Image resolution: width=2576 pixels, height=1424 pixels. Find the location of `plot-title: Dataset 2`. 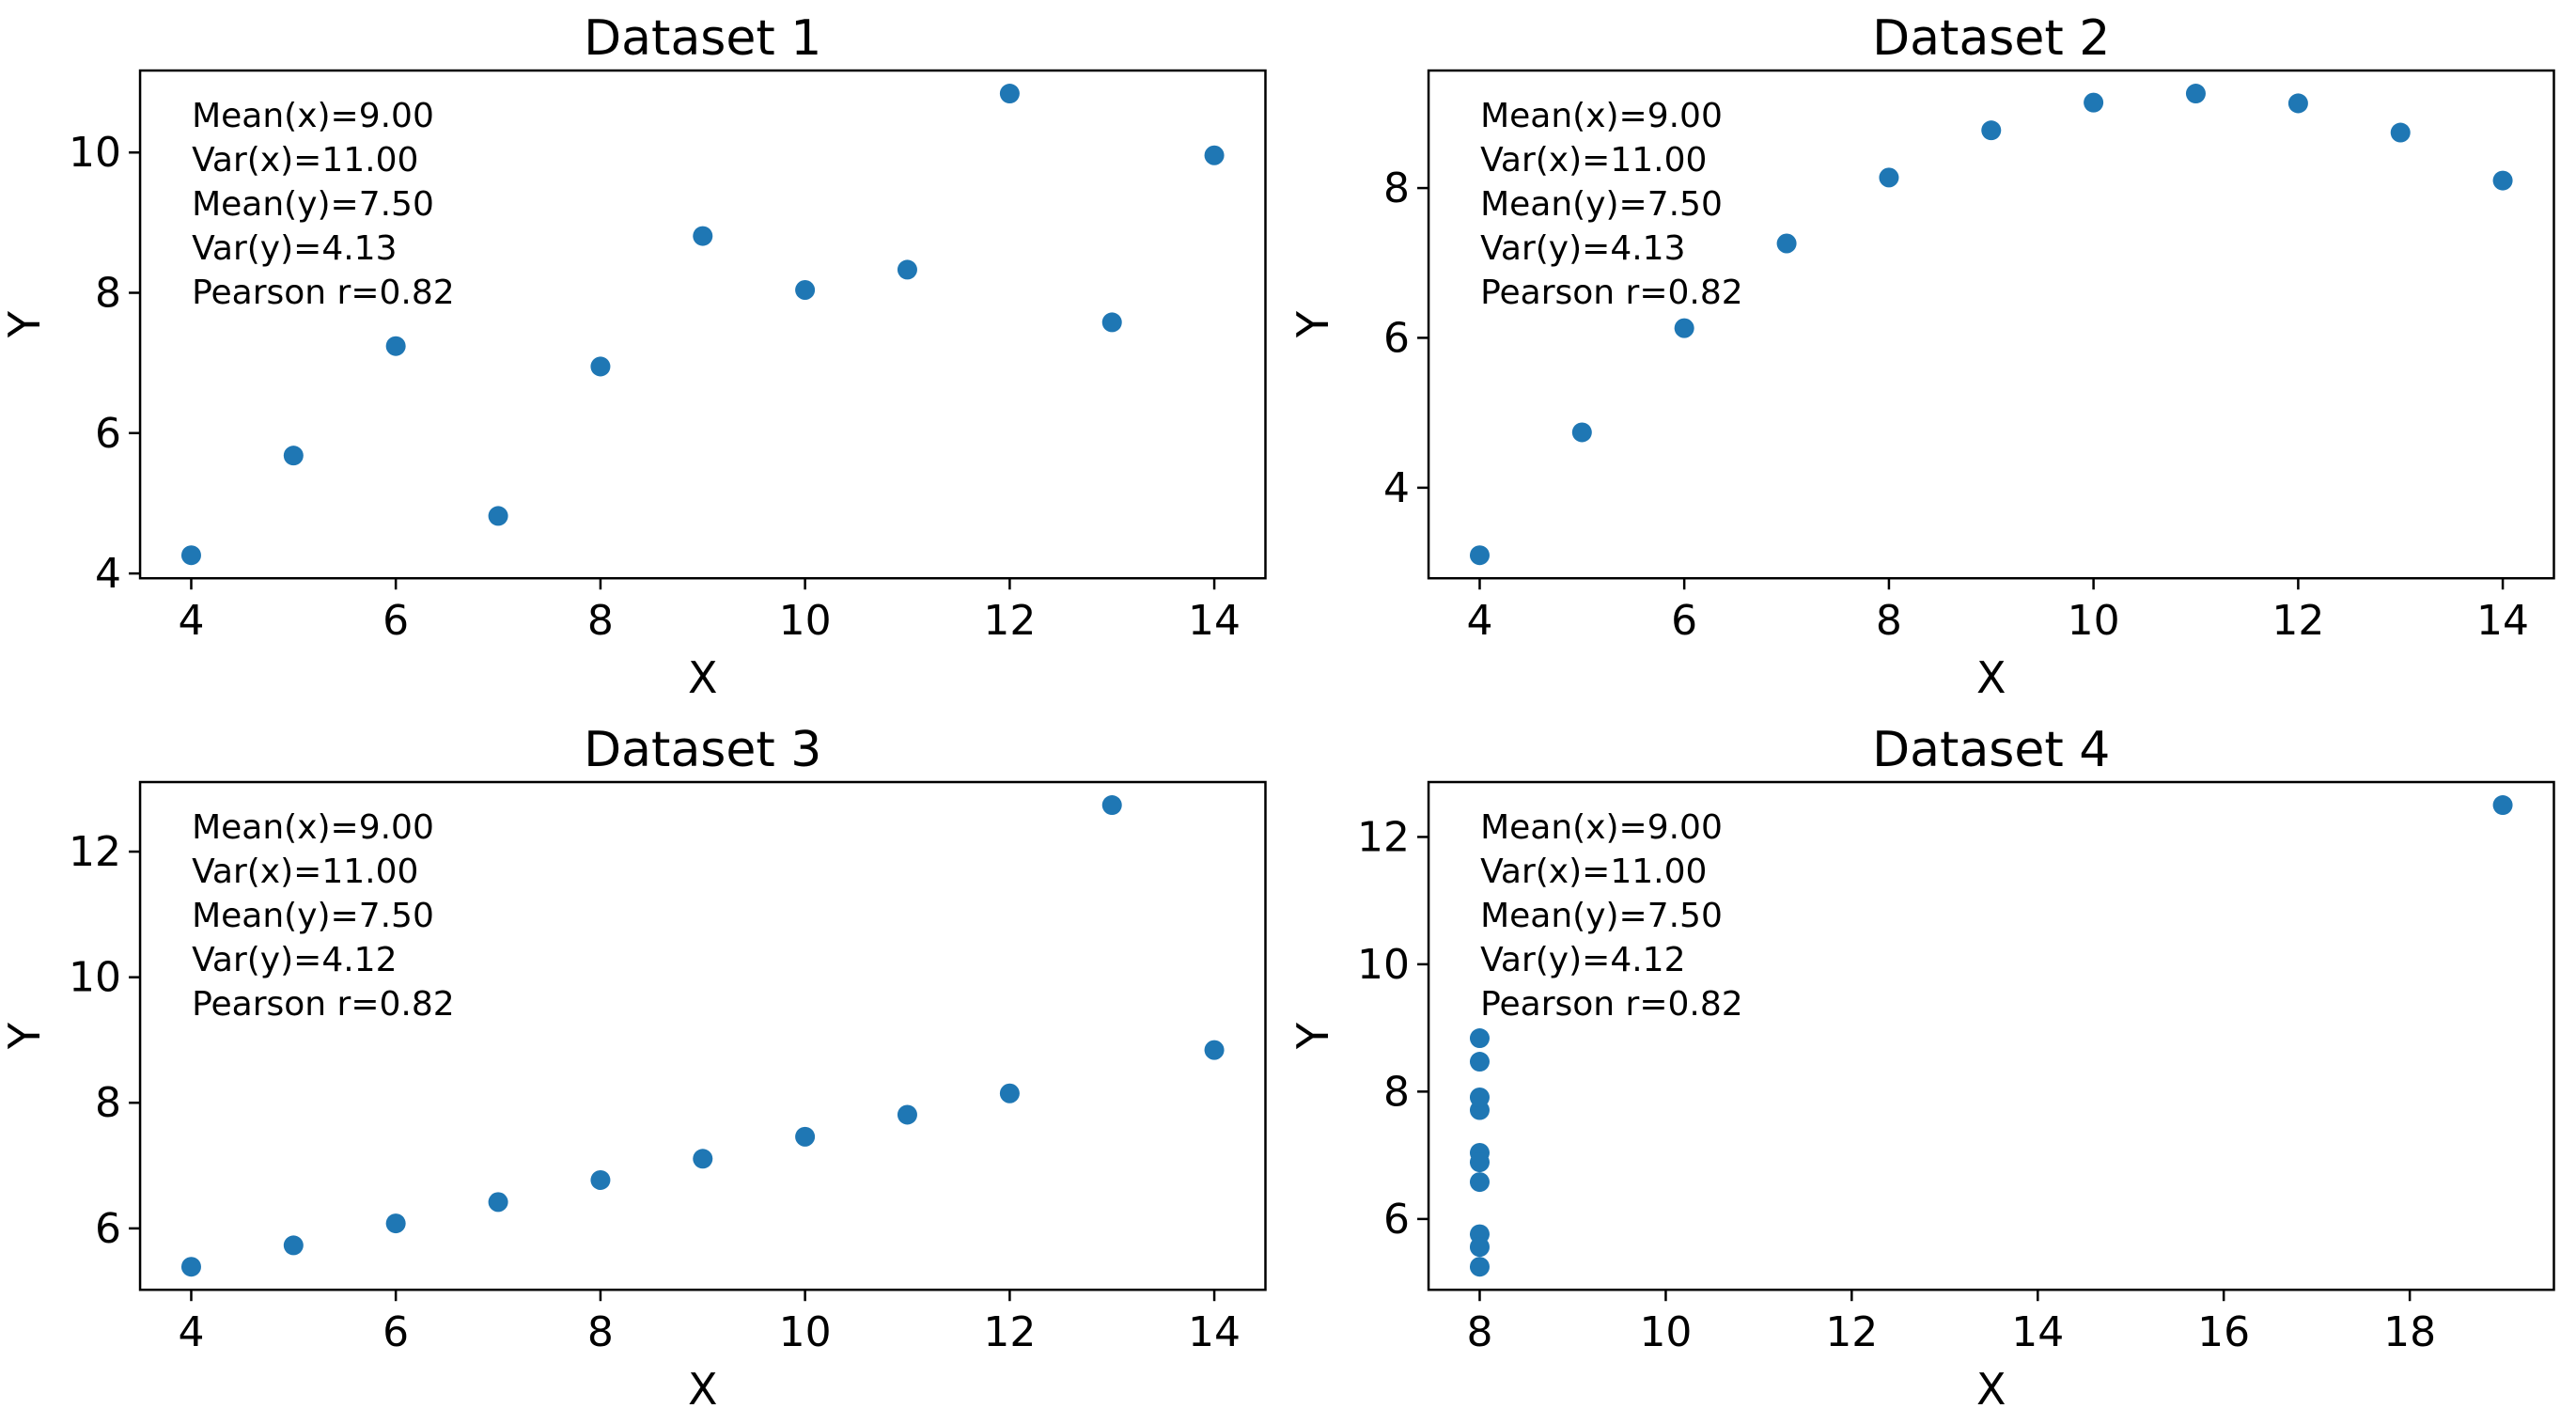

plot-title: Dataset 2 is located at coordinates (1991, 38).